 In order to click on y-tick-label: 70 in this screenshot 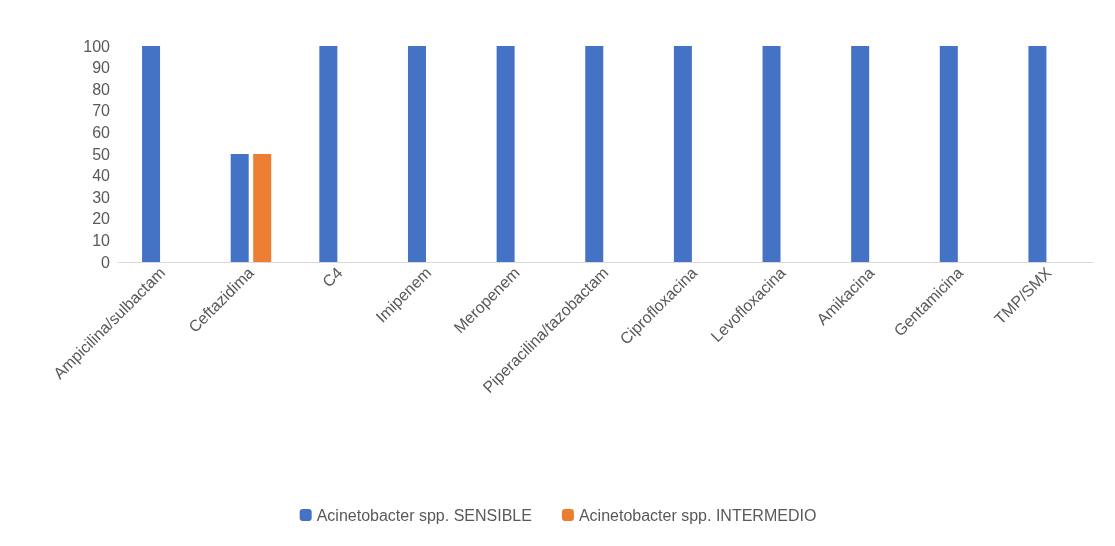, I will do `click(101, 111)`.